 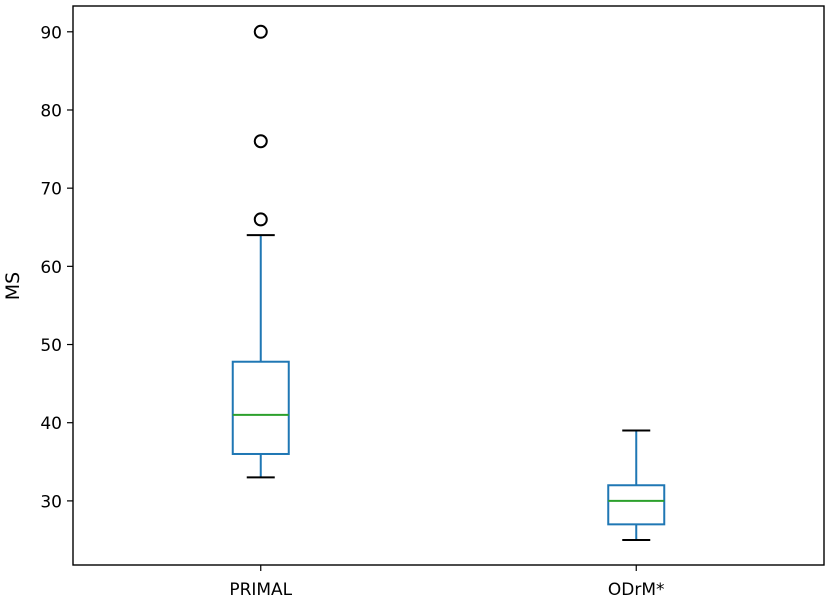 I want to click on y-tick-label: 30, so click(x=51, y=502).